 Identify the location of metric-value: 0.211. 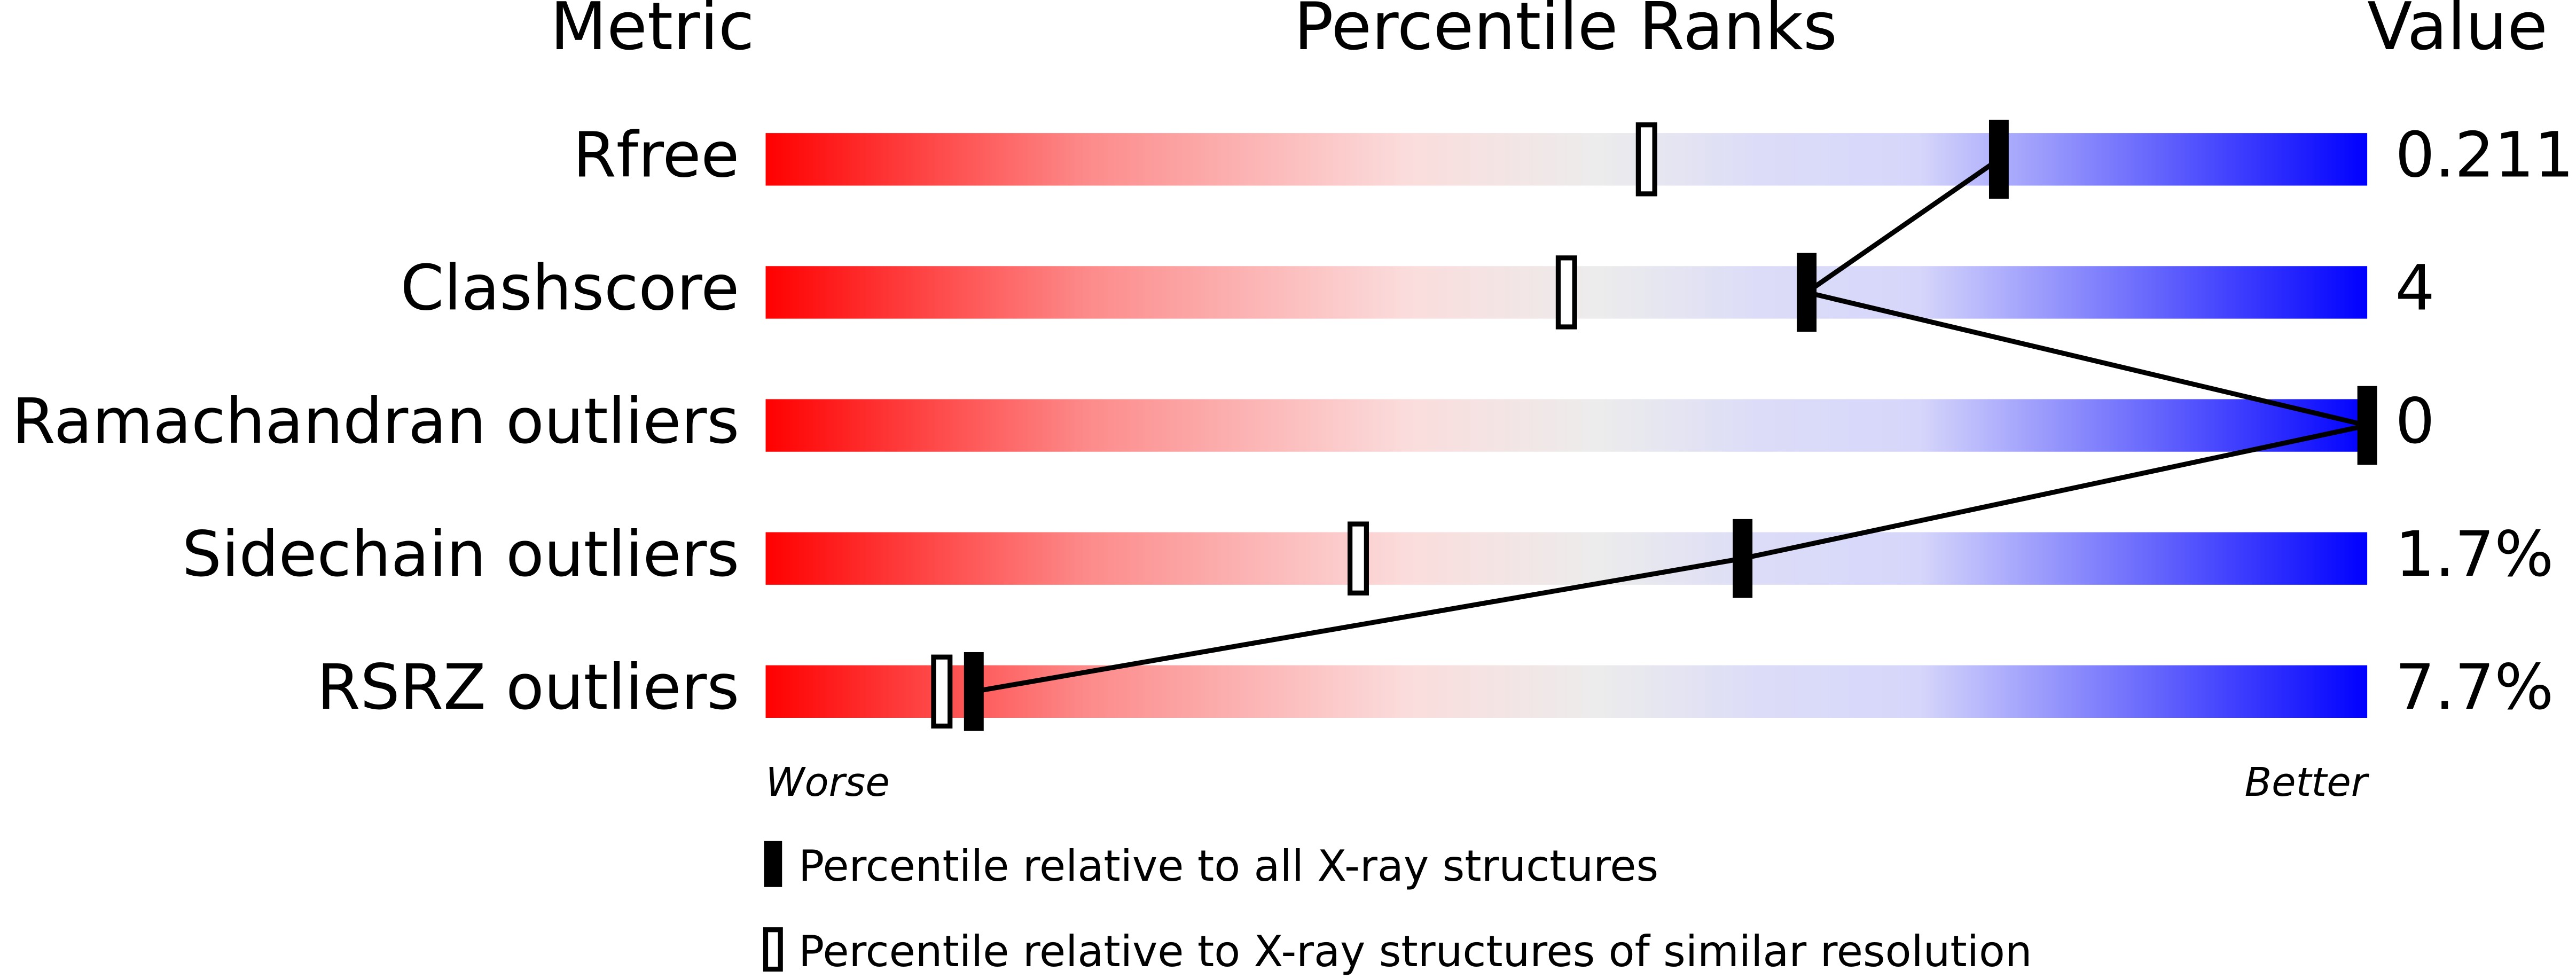
(2484, 155).